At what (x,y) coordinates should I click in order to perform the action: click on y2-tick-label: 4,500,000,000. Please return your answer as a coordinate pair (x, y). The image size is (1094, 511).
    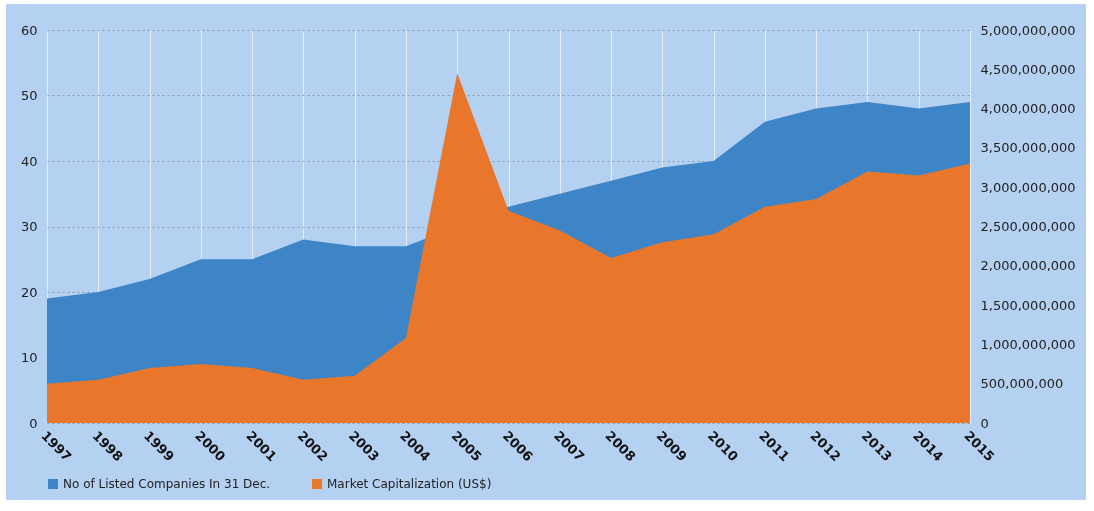
    Looking at the image, I should click on (1028, 69).